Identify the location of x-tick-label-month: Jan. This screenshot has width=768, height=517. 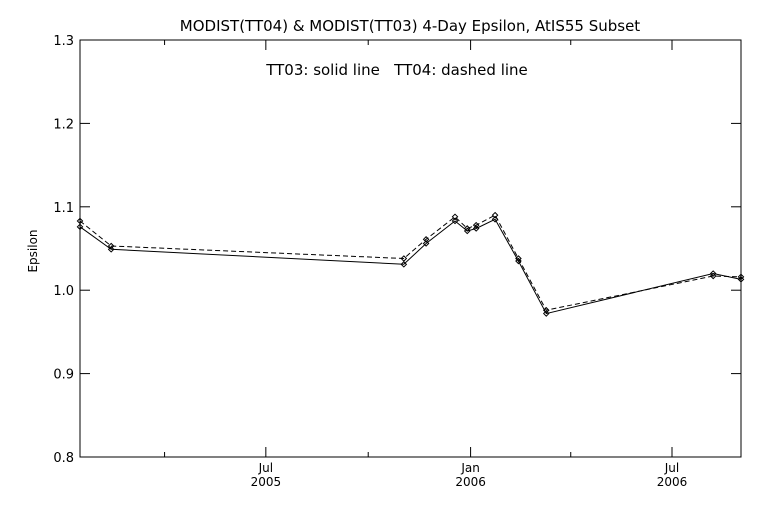
(470, 468).